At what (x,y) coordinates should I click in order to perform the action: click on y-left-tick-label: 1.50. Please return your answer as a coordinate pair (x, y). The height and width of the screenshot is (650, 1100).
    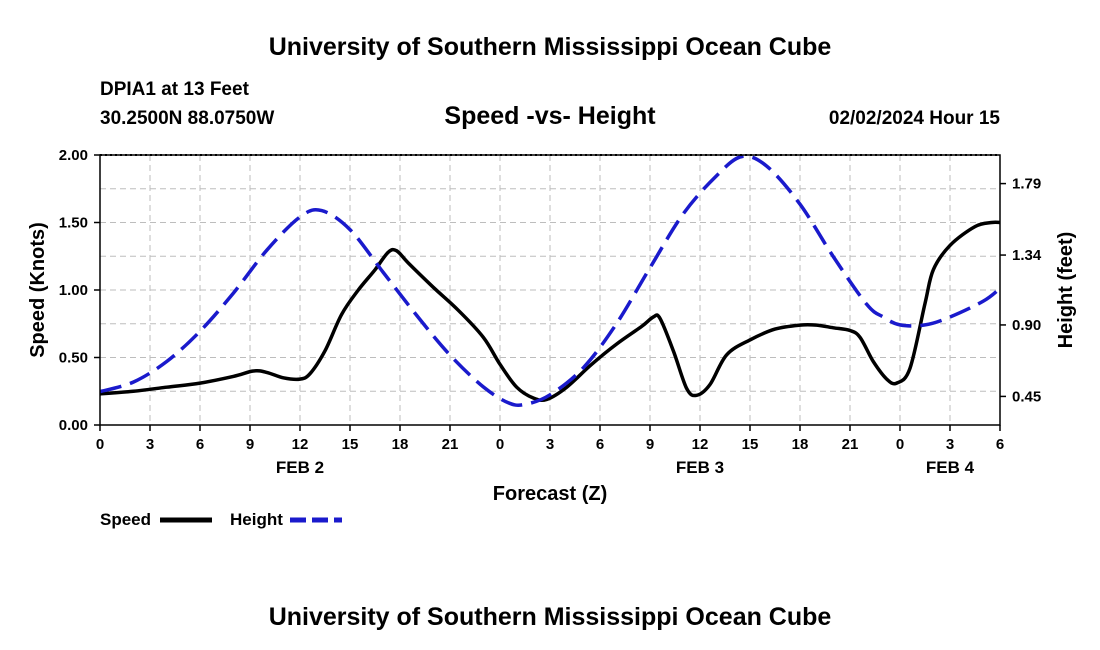
    Looking at the image, I should click on (73, 223).